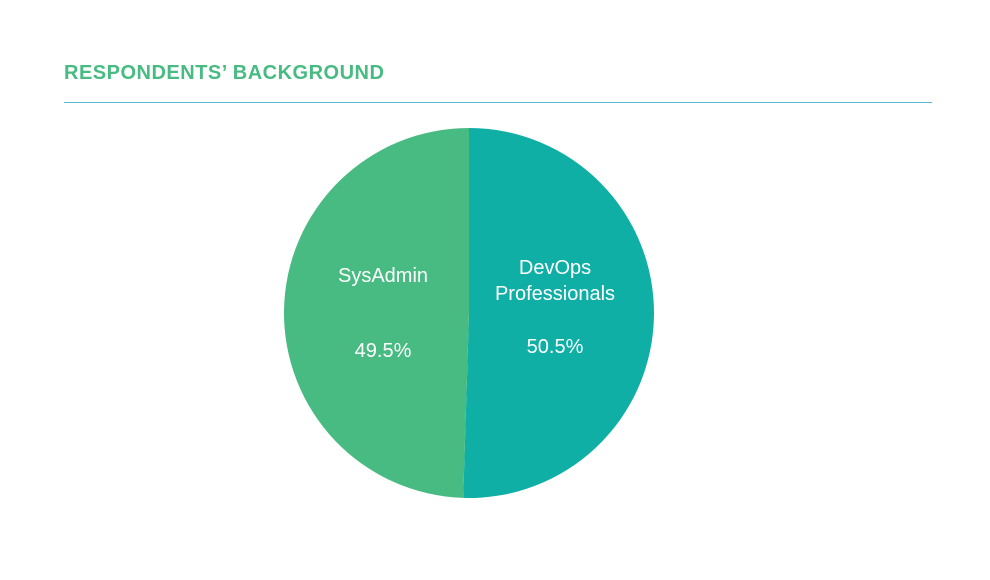  What do you see at coordinates (555, 347) in the screenshot?
I see `slice-value-label-0: 50.5%` at bounding box center [555, 347].